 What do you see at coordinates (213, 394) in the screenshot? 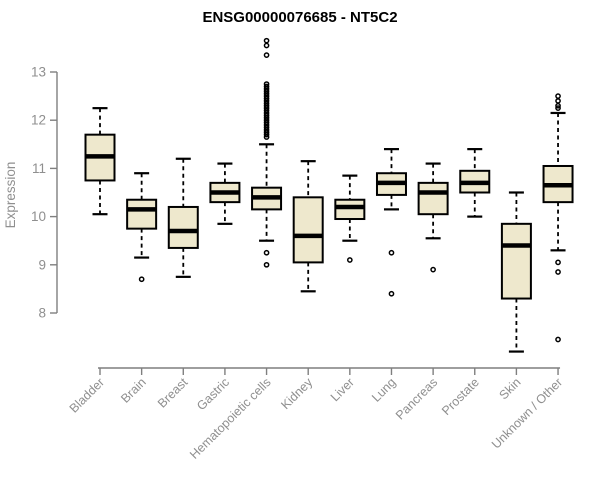
I see `x-tick-label: Gastric` at bounding box center [213, 394].